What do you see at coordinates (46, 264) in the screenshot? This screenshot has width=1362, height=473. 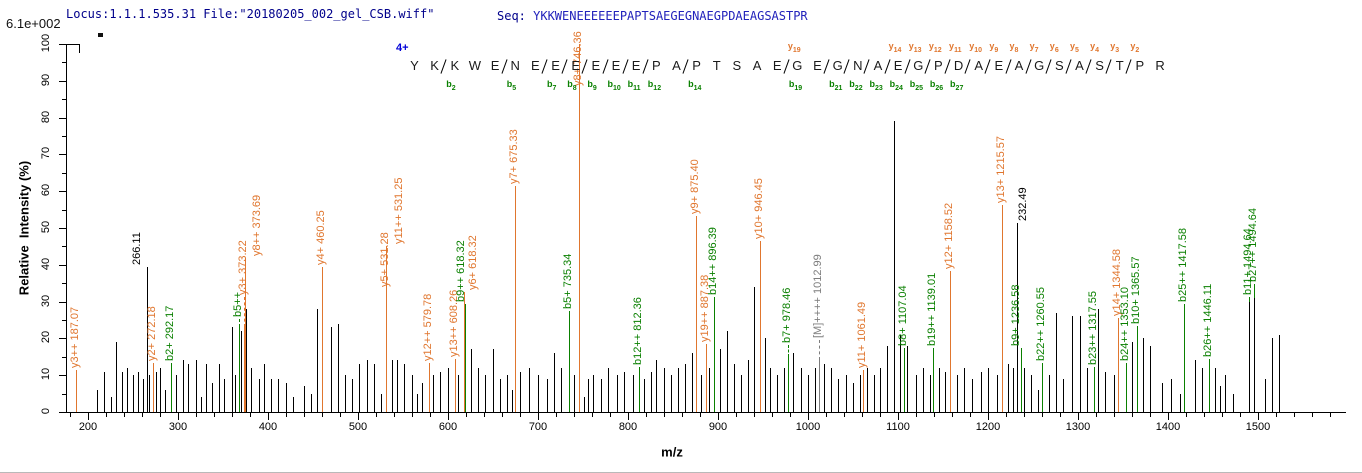 I see `y-tick-label: 40` at bounding box center [46, 264].